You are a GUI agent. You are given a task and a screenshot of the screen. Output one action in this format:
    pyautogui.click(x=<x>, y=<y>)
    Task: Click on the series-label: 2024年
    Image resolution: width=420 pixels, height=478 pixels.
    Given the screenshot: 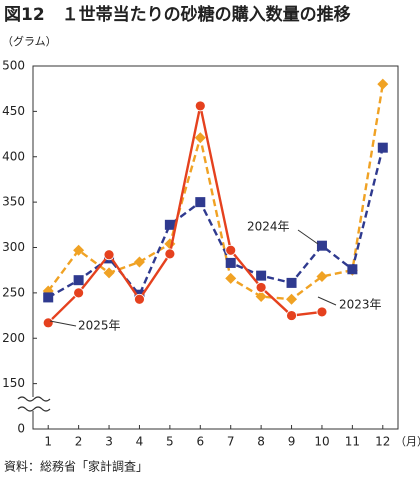 What is the action you would take?
    pyautogui.click(x=268, y=227)
    